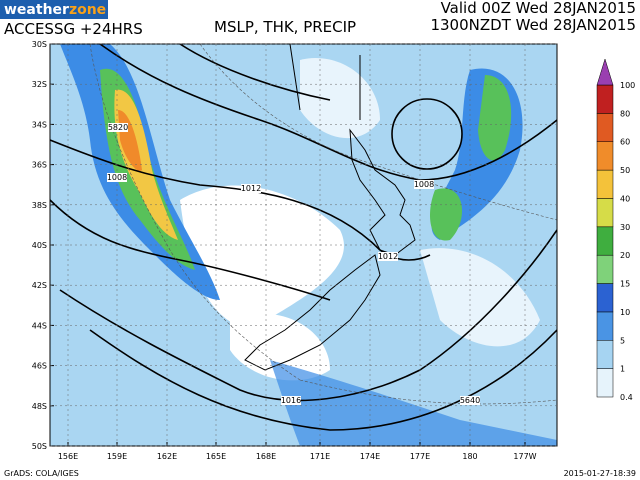 The height and width of the screenshot is (480, 640). What do you see at coordinates (538, 8) in the screenshot?
I see `valid-time: Valid 00Z Wed 28JAN2015` at bounding box center [538, 8].